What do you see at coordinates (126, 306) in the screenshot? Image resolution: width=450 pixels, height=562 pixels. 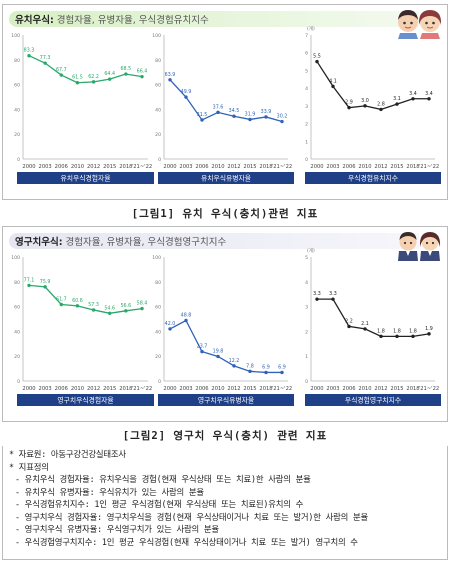 I see `chart-4-data-label: 56.6` at bounding box center [126, 306].